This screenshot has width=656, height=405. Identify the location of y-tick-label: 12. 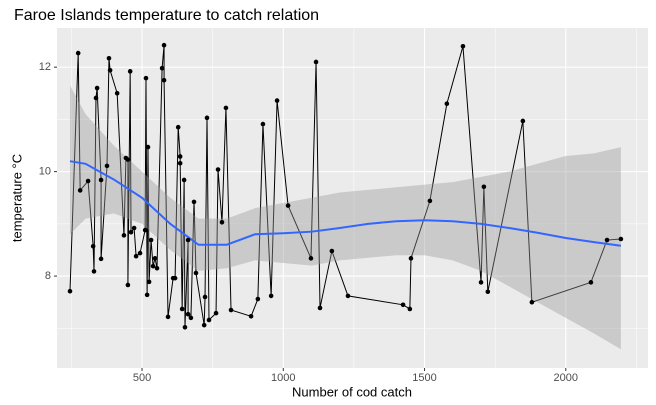
(45, 67).